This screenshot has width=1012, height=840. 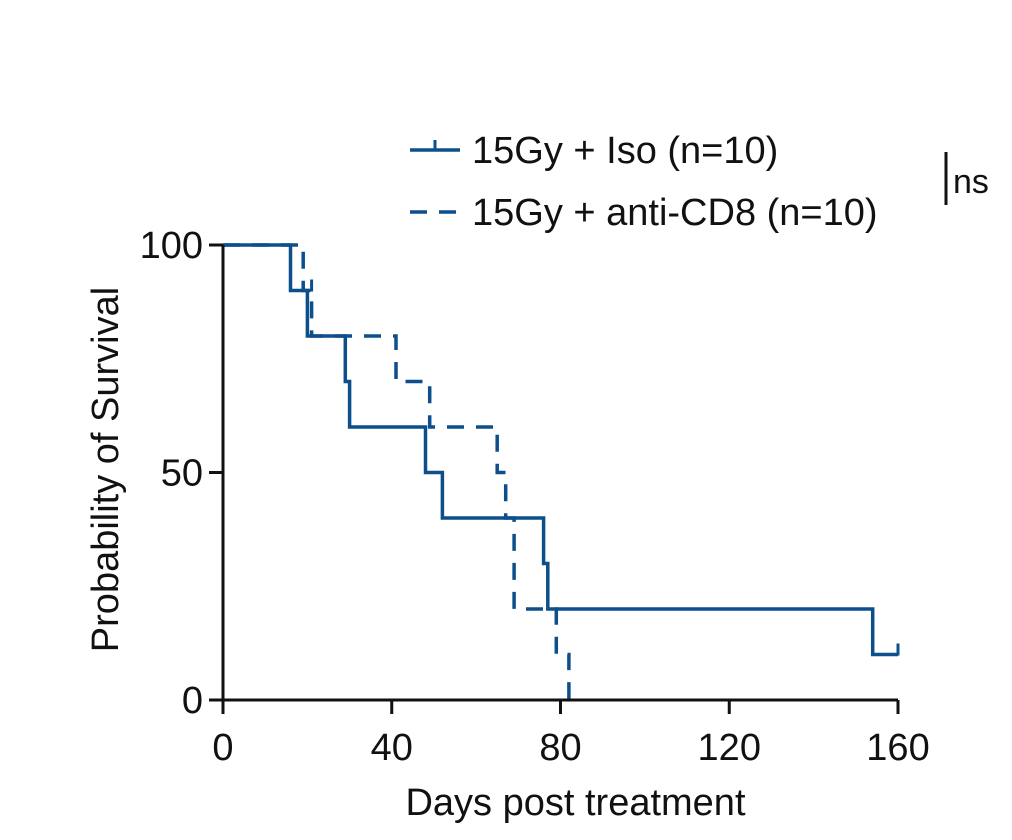 What do you see at coordinates (171, 246) in the screenshot?
I see `y-tick-label: 100` at bounding box center [171, 246].